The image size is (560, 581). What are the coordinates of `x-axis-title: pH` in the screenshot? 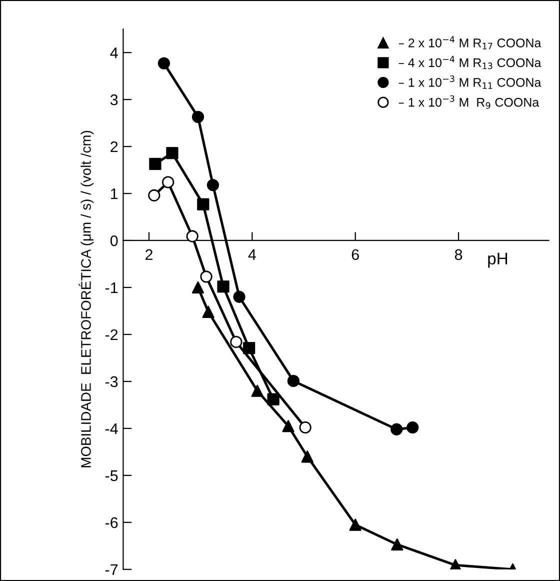 It's located at (498, 260).